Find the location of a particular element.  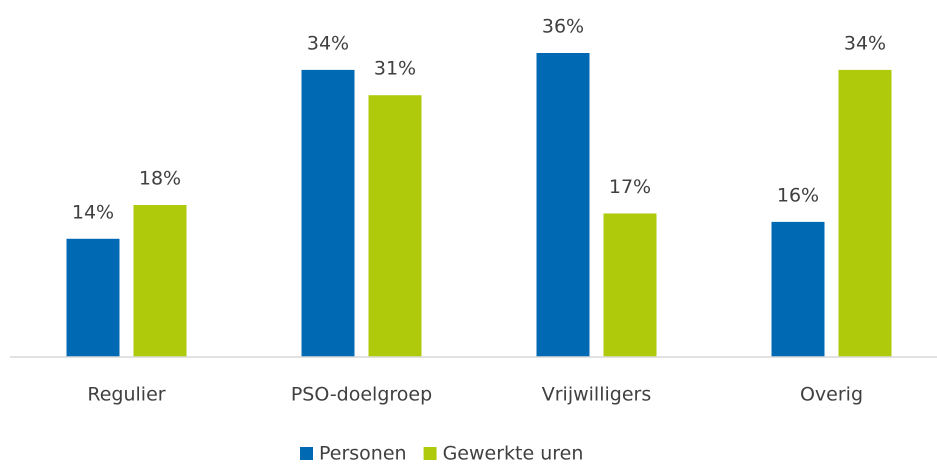

x-tick-label: PSO-doelgroep is located at coordinates (361, 395).